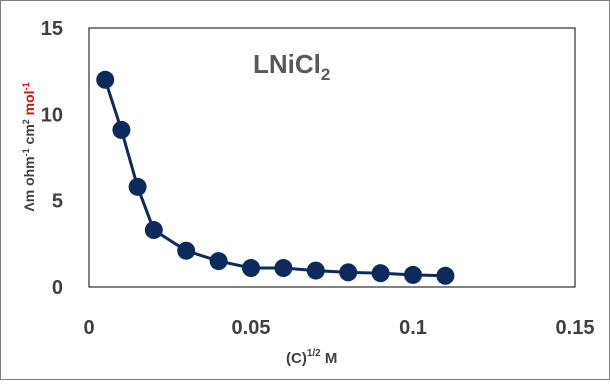  I want to click on x-axis-ticks: 0 0.05 0.1 0.15, so click(338, 328).